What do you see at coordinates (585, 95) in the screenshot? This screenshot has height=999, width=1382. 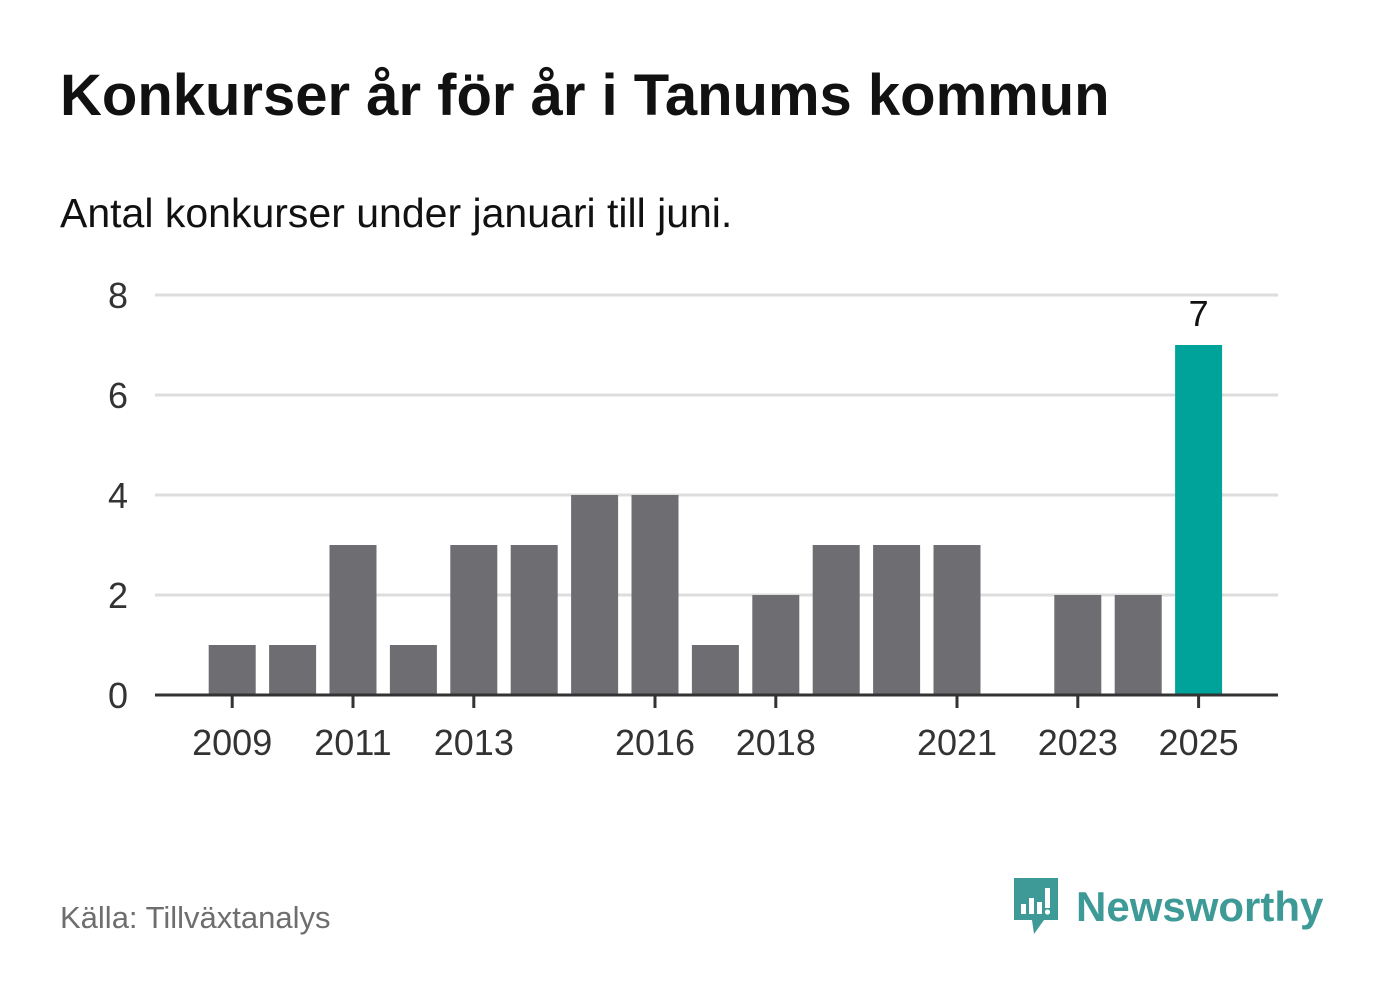 I see `chart-title: Konkurser år för år i Tanums kommun` at bounding box center [585, 95].